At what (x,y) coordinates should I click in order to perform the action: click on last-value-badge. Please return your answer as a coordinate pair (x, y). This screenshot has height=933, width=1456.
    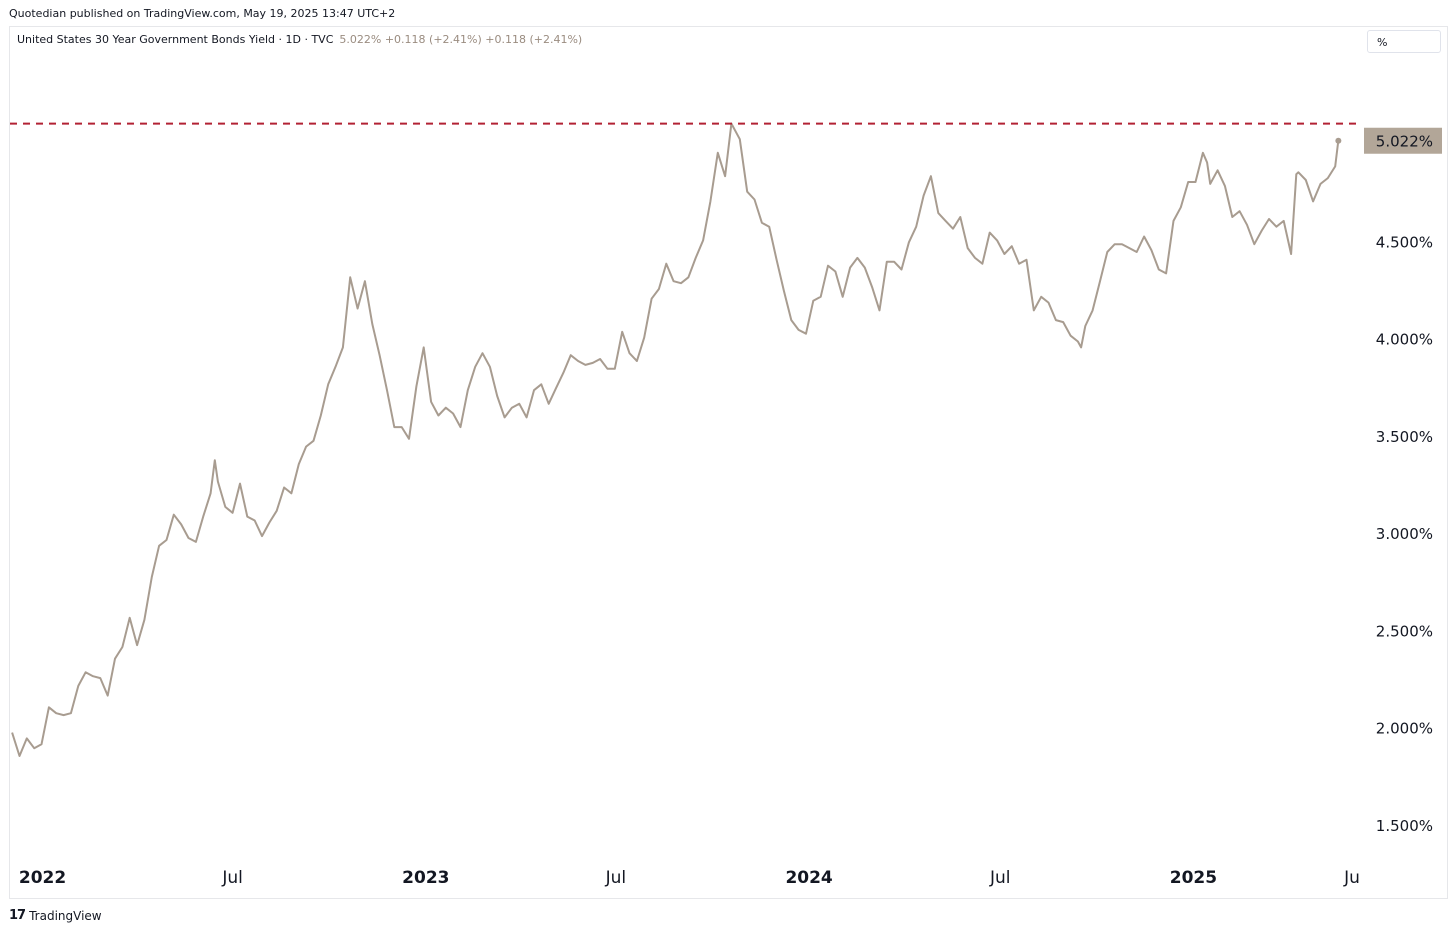
    Looking at the image, I should click on (1403, 140).